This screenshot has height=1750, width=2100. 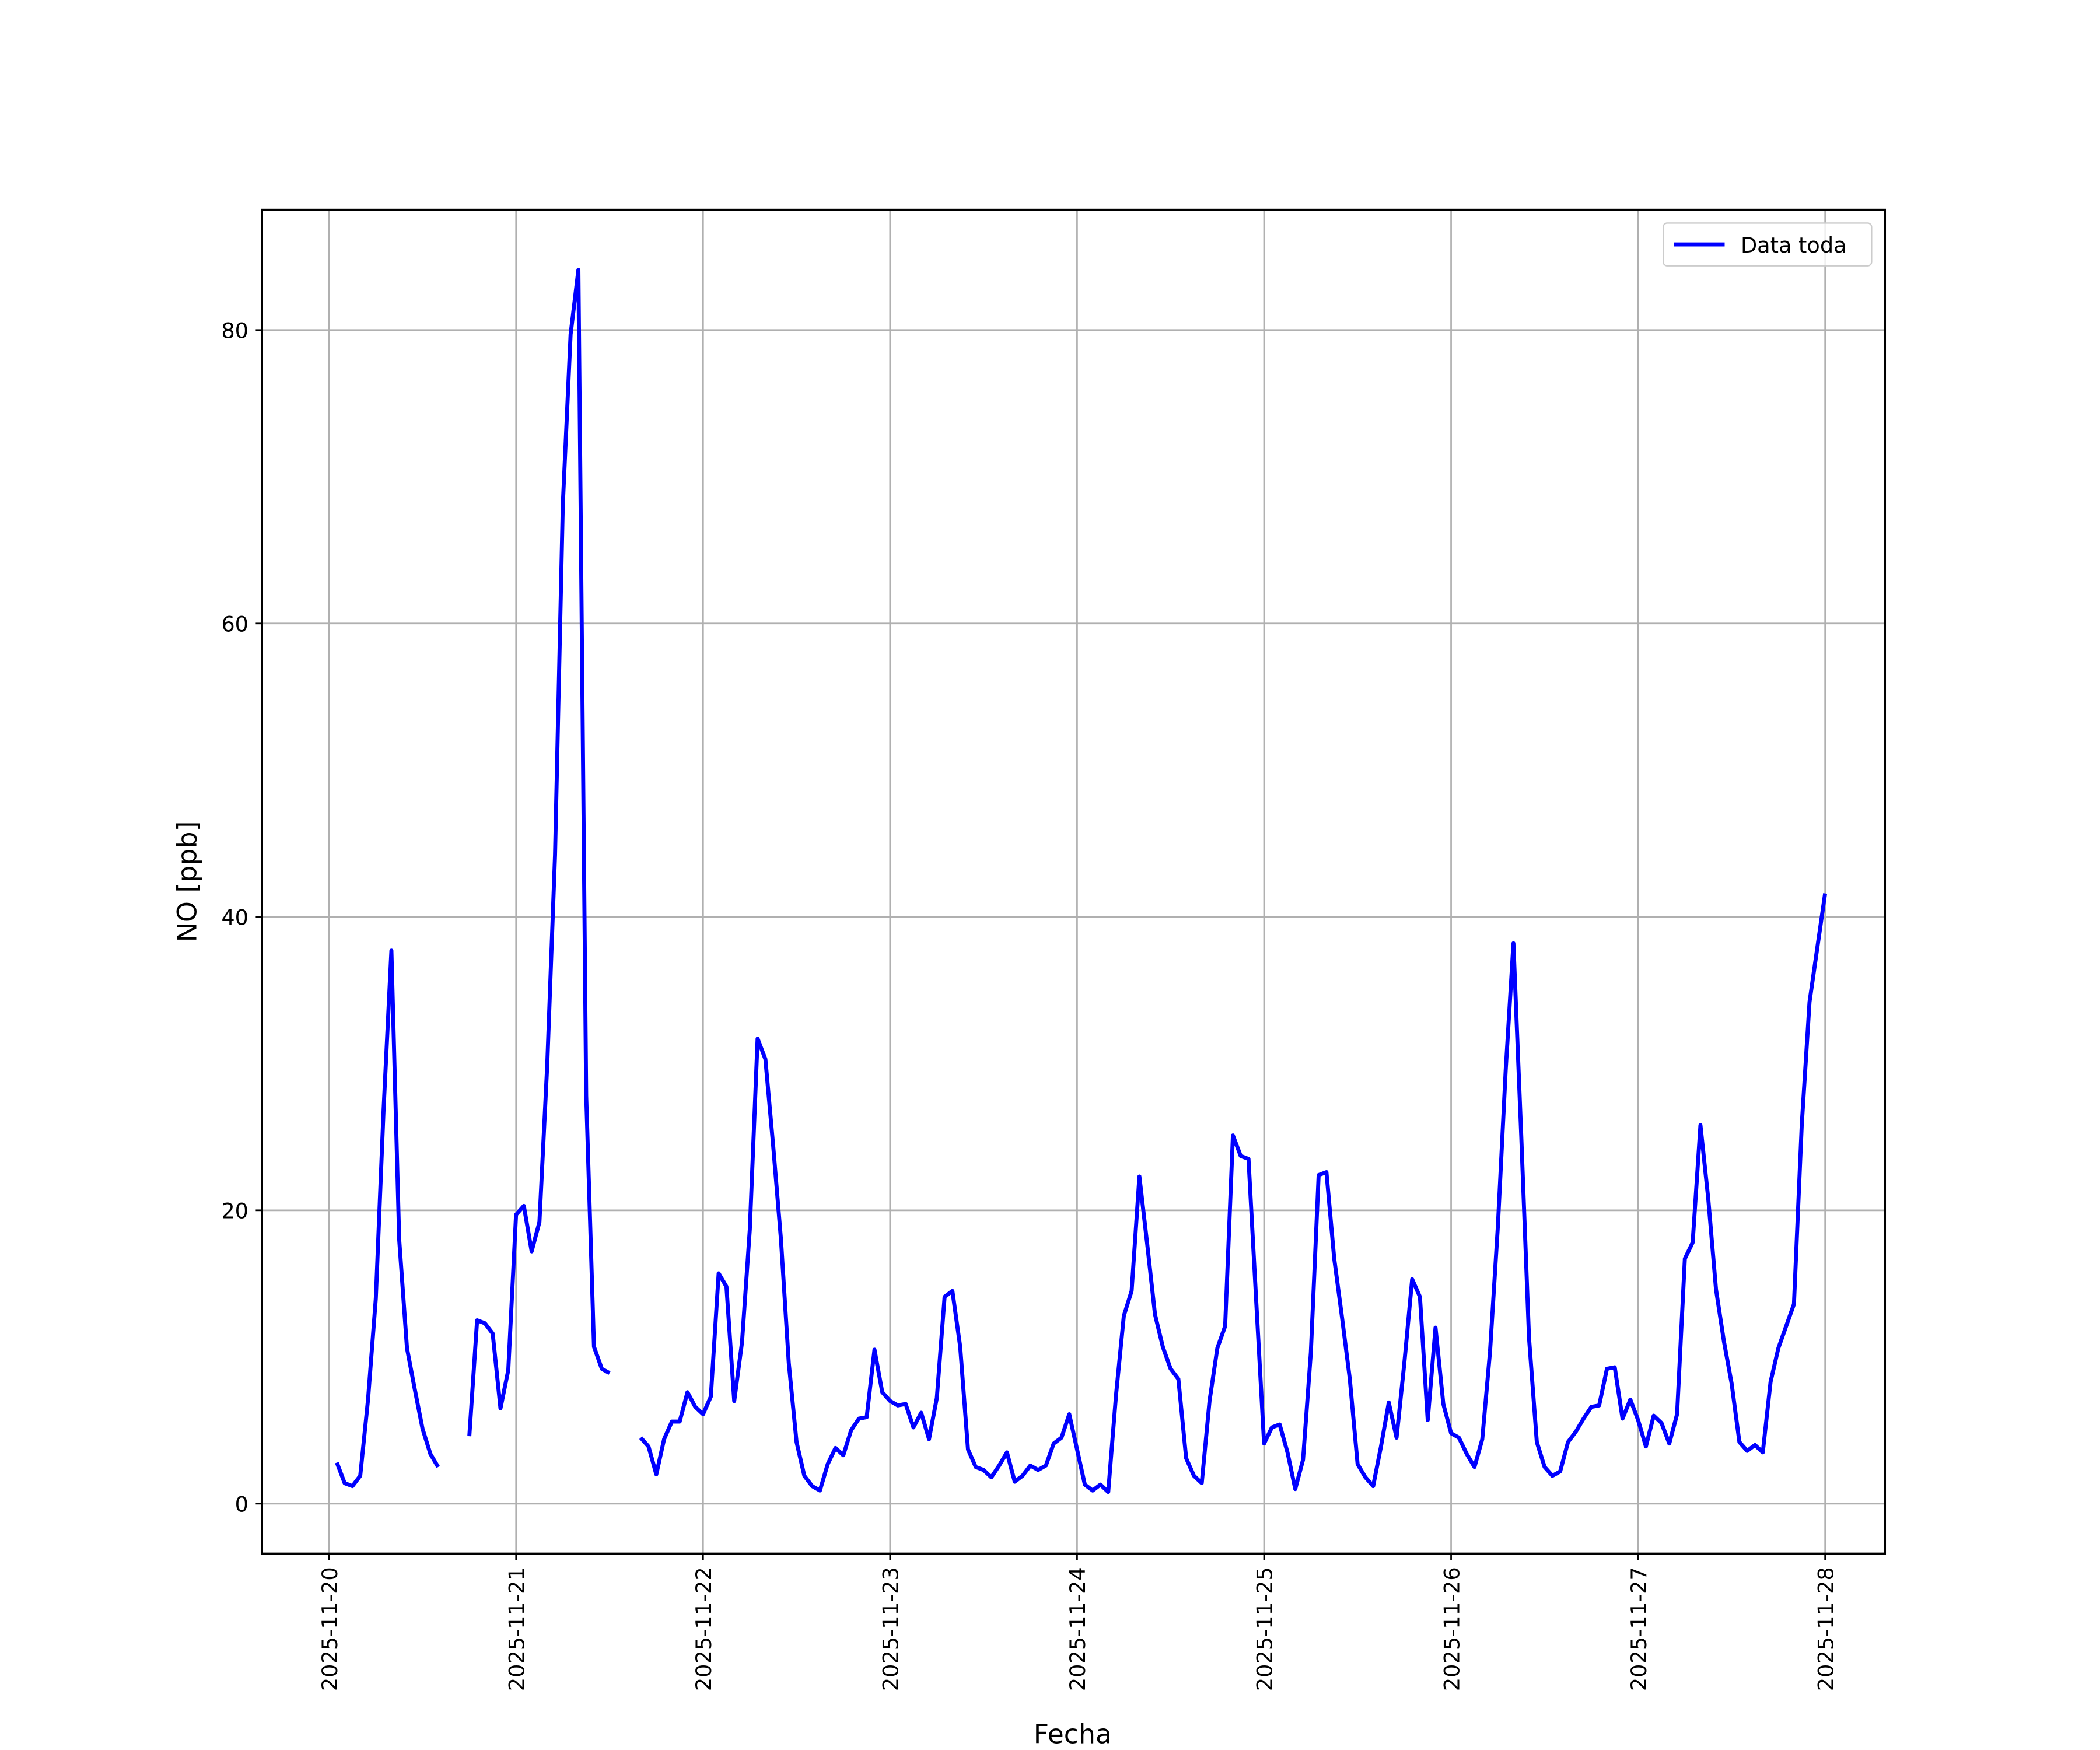 What do you see at coordinates (703, 1629) in the screenshot?
I see `x-tick-label: 2025-11-22` at bounding box center [703, 1629].